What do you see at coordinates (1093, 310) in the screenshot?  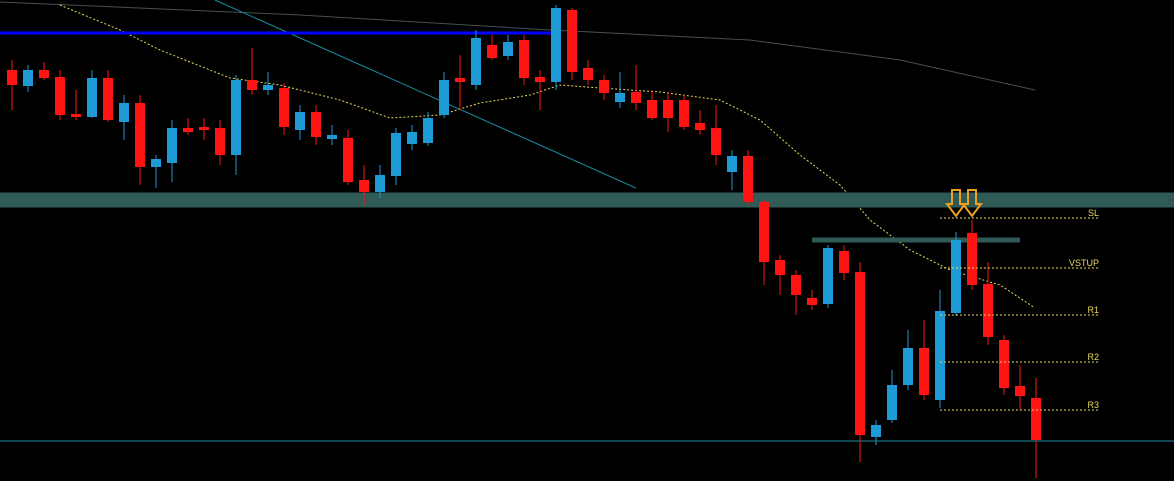 I see `level-label: R1` at bounding box center [1093, 310].